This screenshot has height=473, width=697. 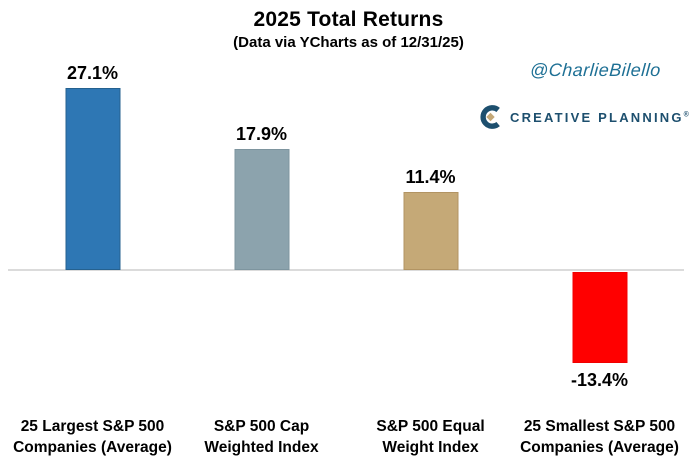 I want to click on value-label: 17.9%, so click(x=261, y=133).